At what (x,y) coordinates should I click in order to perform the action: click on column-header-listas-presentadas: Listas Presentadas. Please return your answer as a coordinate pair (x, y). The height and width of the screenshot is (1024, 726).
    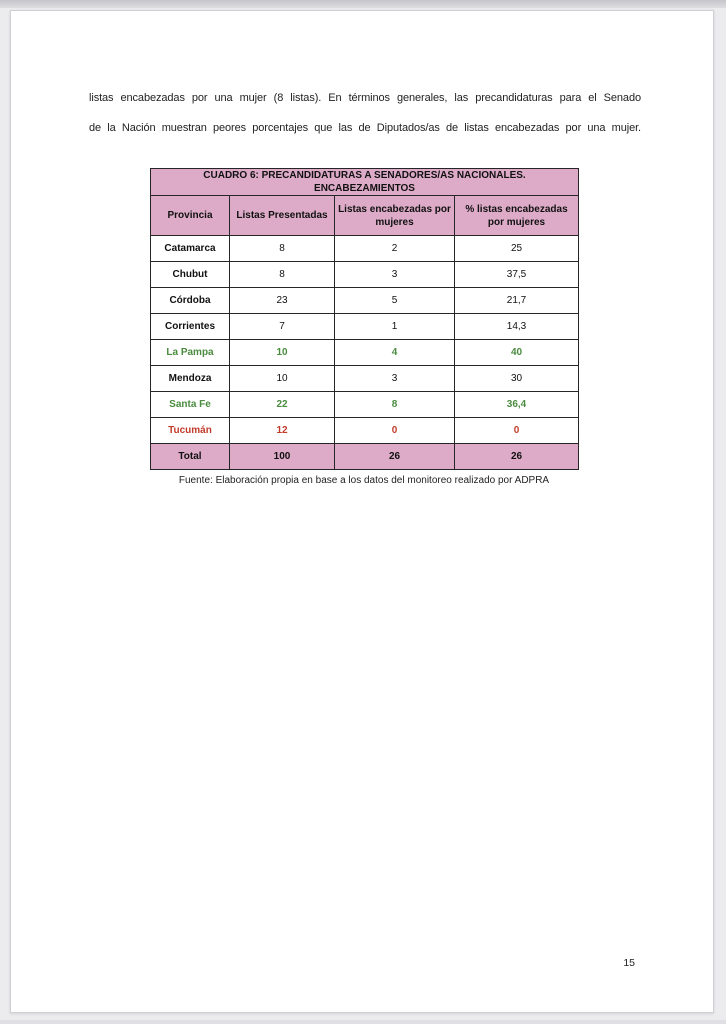
    Looking at the image, I should click on (282, 215).